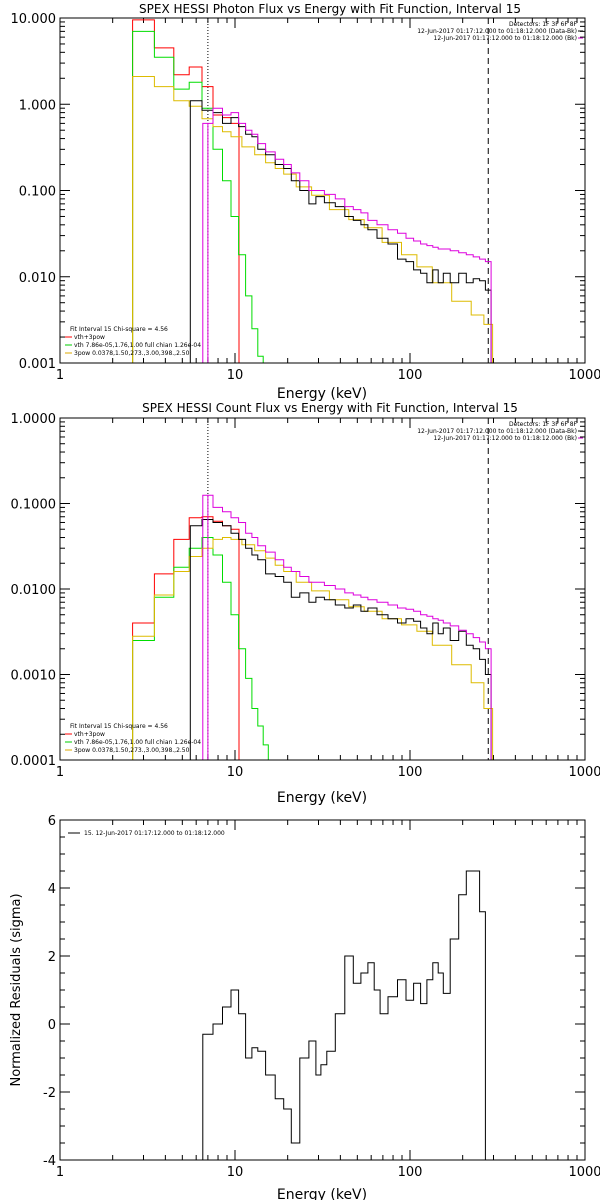 The image size is (600, 1200). Describe the element at coordinates (34, 761) in the screenshot. I see `y-tick-label: 0.0001` at that location.